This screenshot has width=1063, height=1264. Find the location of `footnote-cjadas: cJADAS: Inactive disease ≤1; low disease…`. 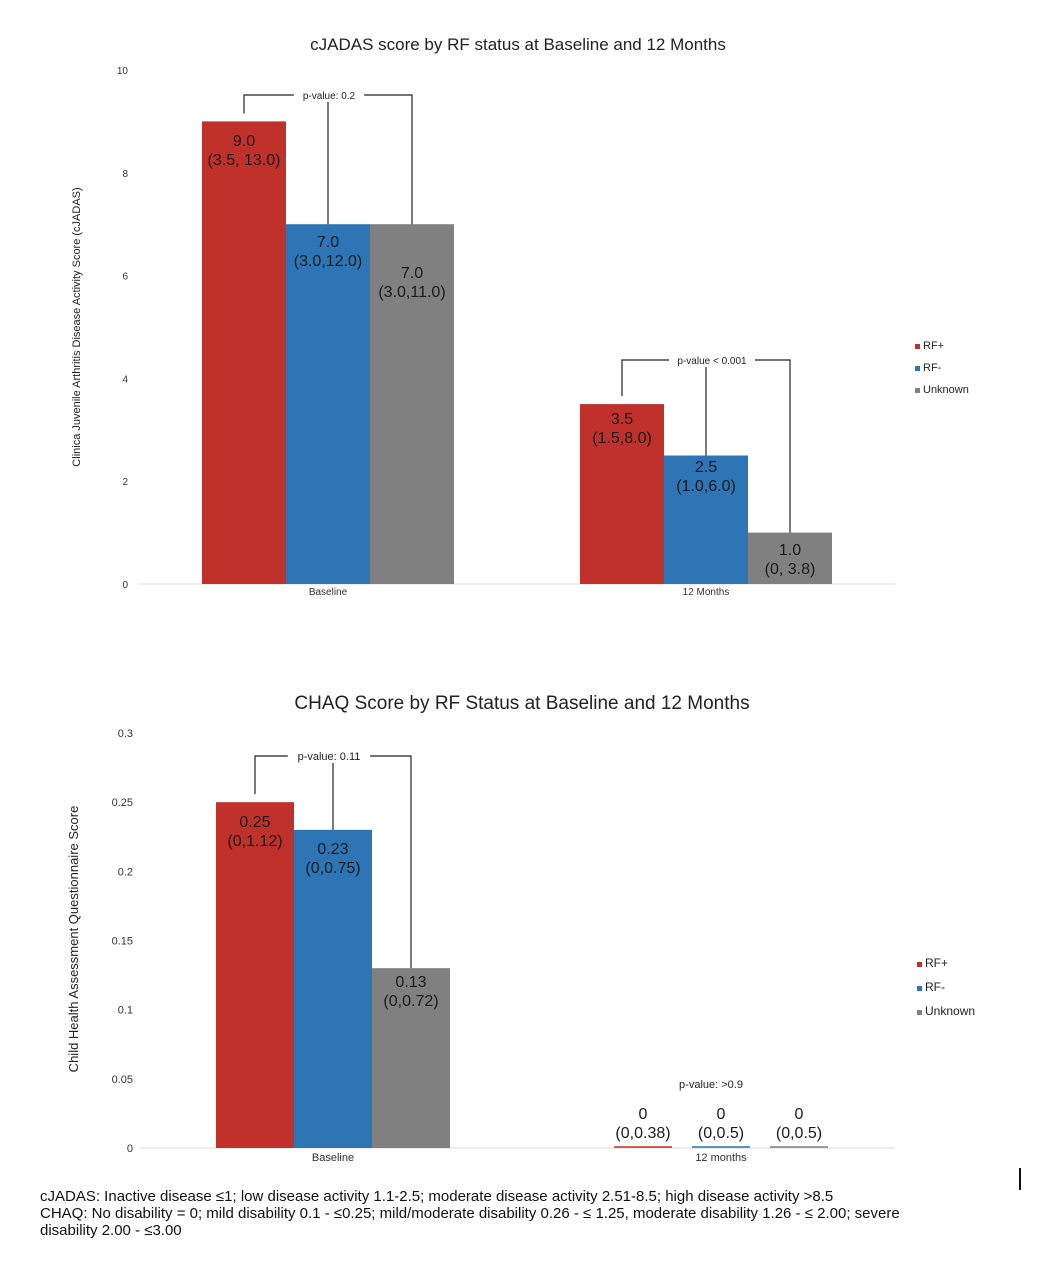

footnote-cjadas: cJADAS: Inactive disease ≤1; low disease… is located at coordinates (437, 1196).